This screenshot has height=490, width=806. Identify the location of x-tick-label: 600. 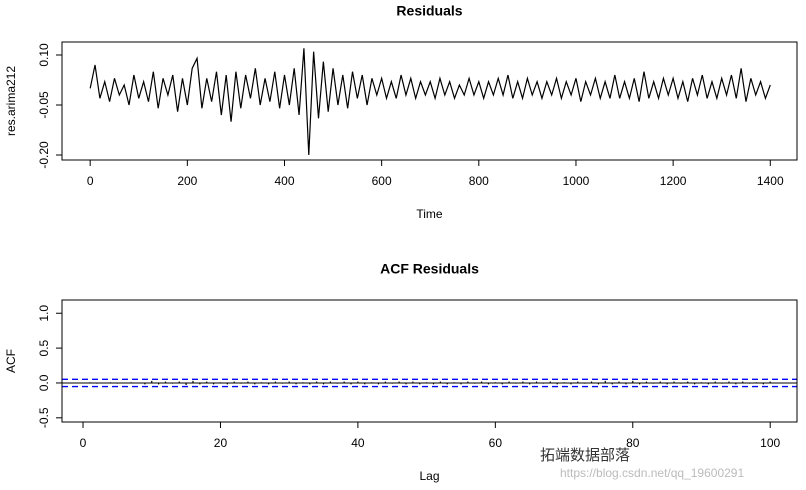
(382, 181).